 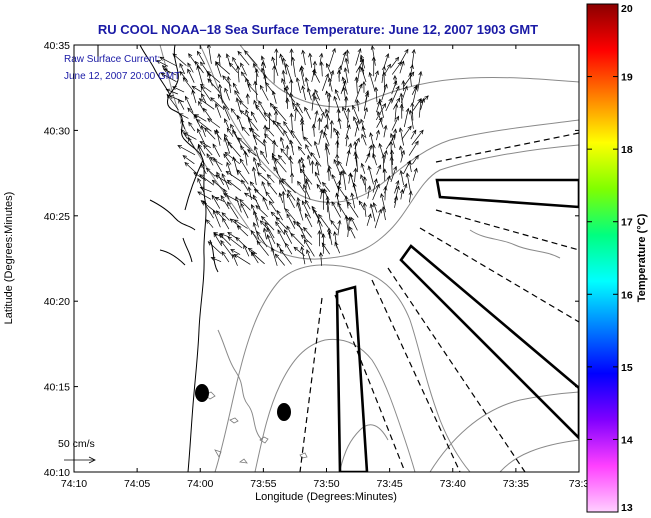 What do you see at coordinates (610, 258) in the screenshot?
I see `colorbar-ticks: 20 19 18 17 16 15 14 13` at bounding box center [610, 258].